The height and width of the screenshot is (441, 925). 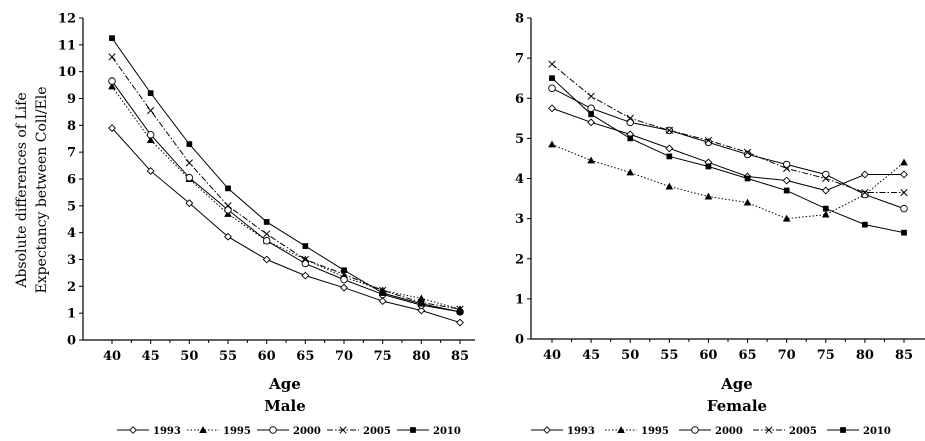 What do you see at coordinates (787, 355) in the screenshot?
I see `x-tick-label: 70` at bounding box center [787, 355].